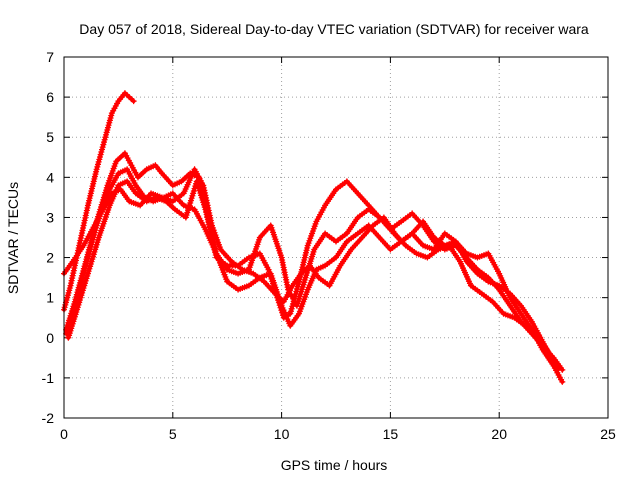 This screenshot has height=480, width=640. I want to click on y-tick-label: 7, so click(50, 57).